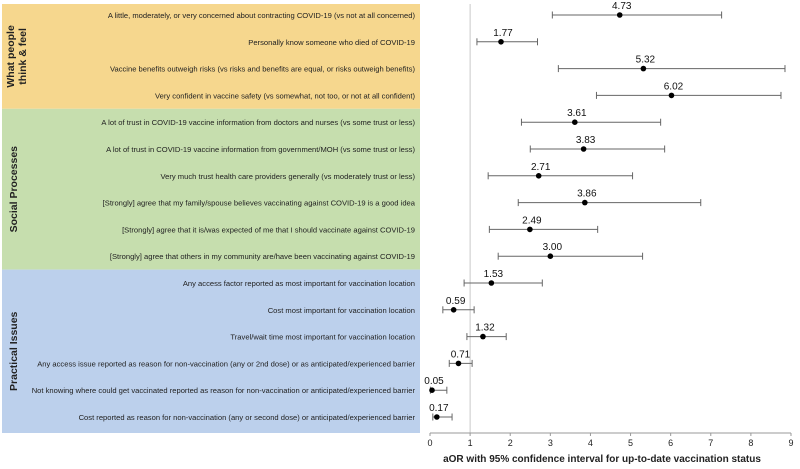  I want to click on group-label: Practical Issues, so click(14, 351).